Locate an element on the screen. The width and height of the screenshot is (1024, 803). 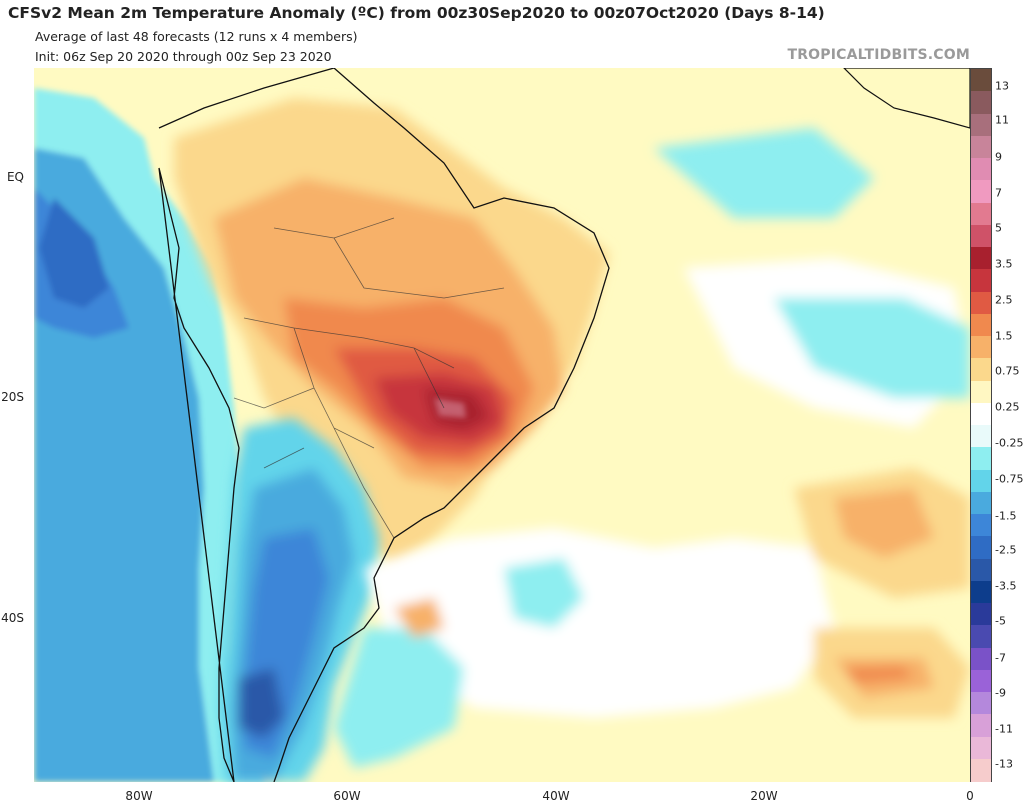
colorbar-label: -11 is located at coordinates (1004, 729).